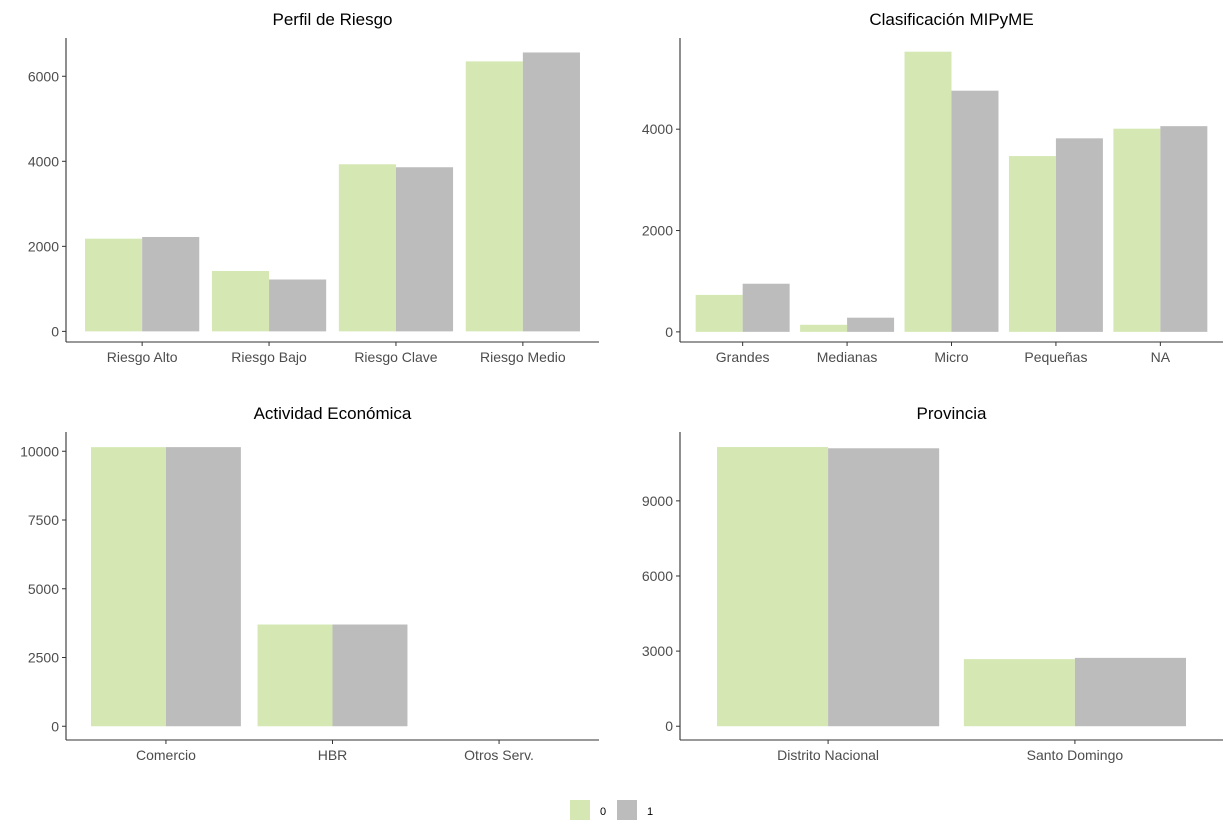 The image size is (1227, 830). Describe the element at coordinates (43, 520) in the screenshot. I see `y-tick-label: 7500` at that location.